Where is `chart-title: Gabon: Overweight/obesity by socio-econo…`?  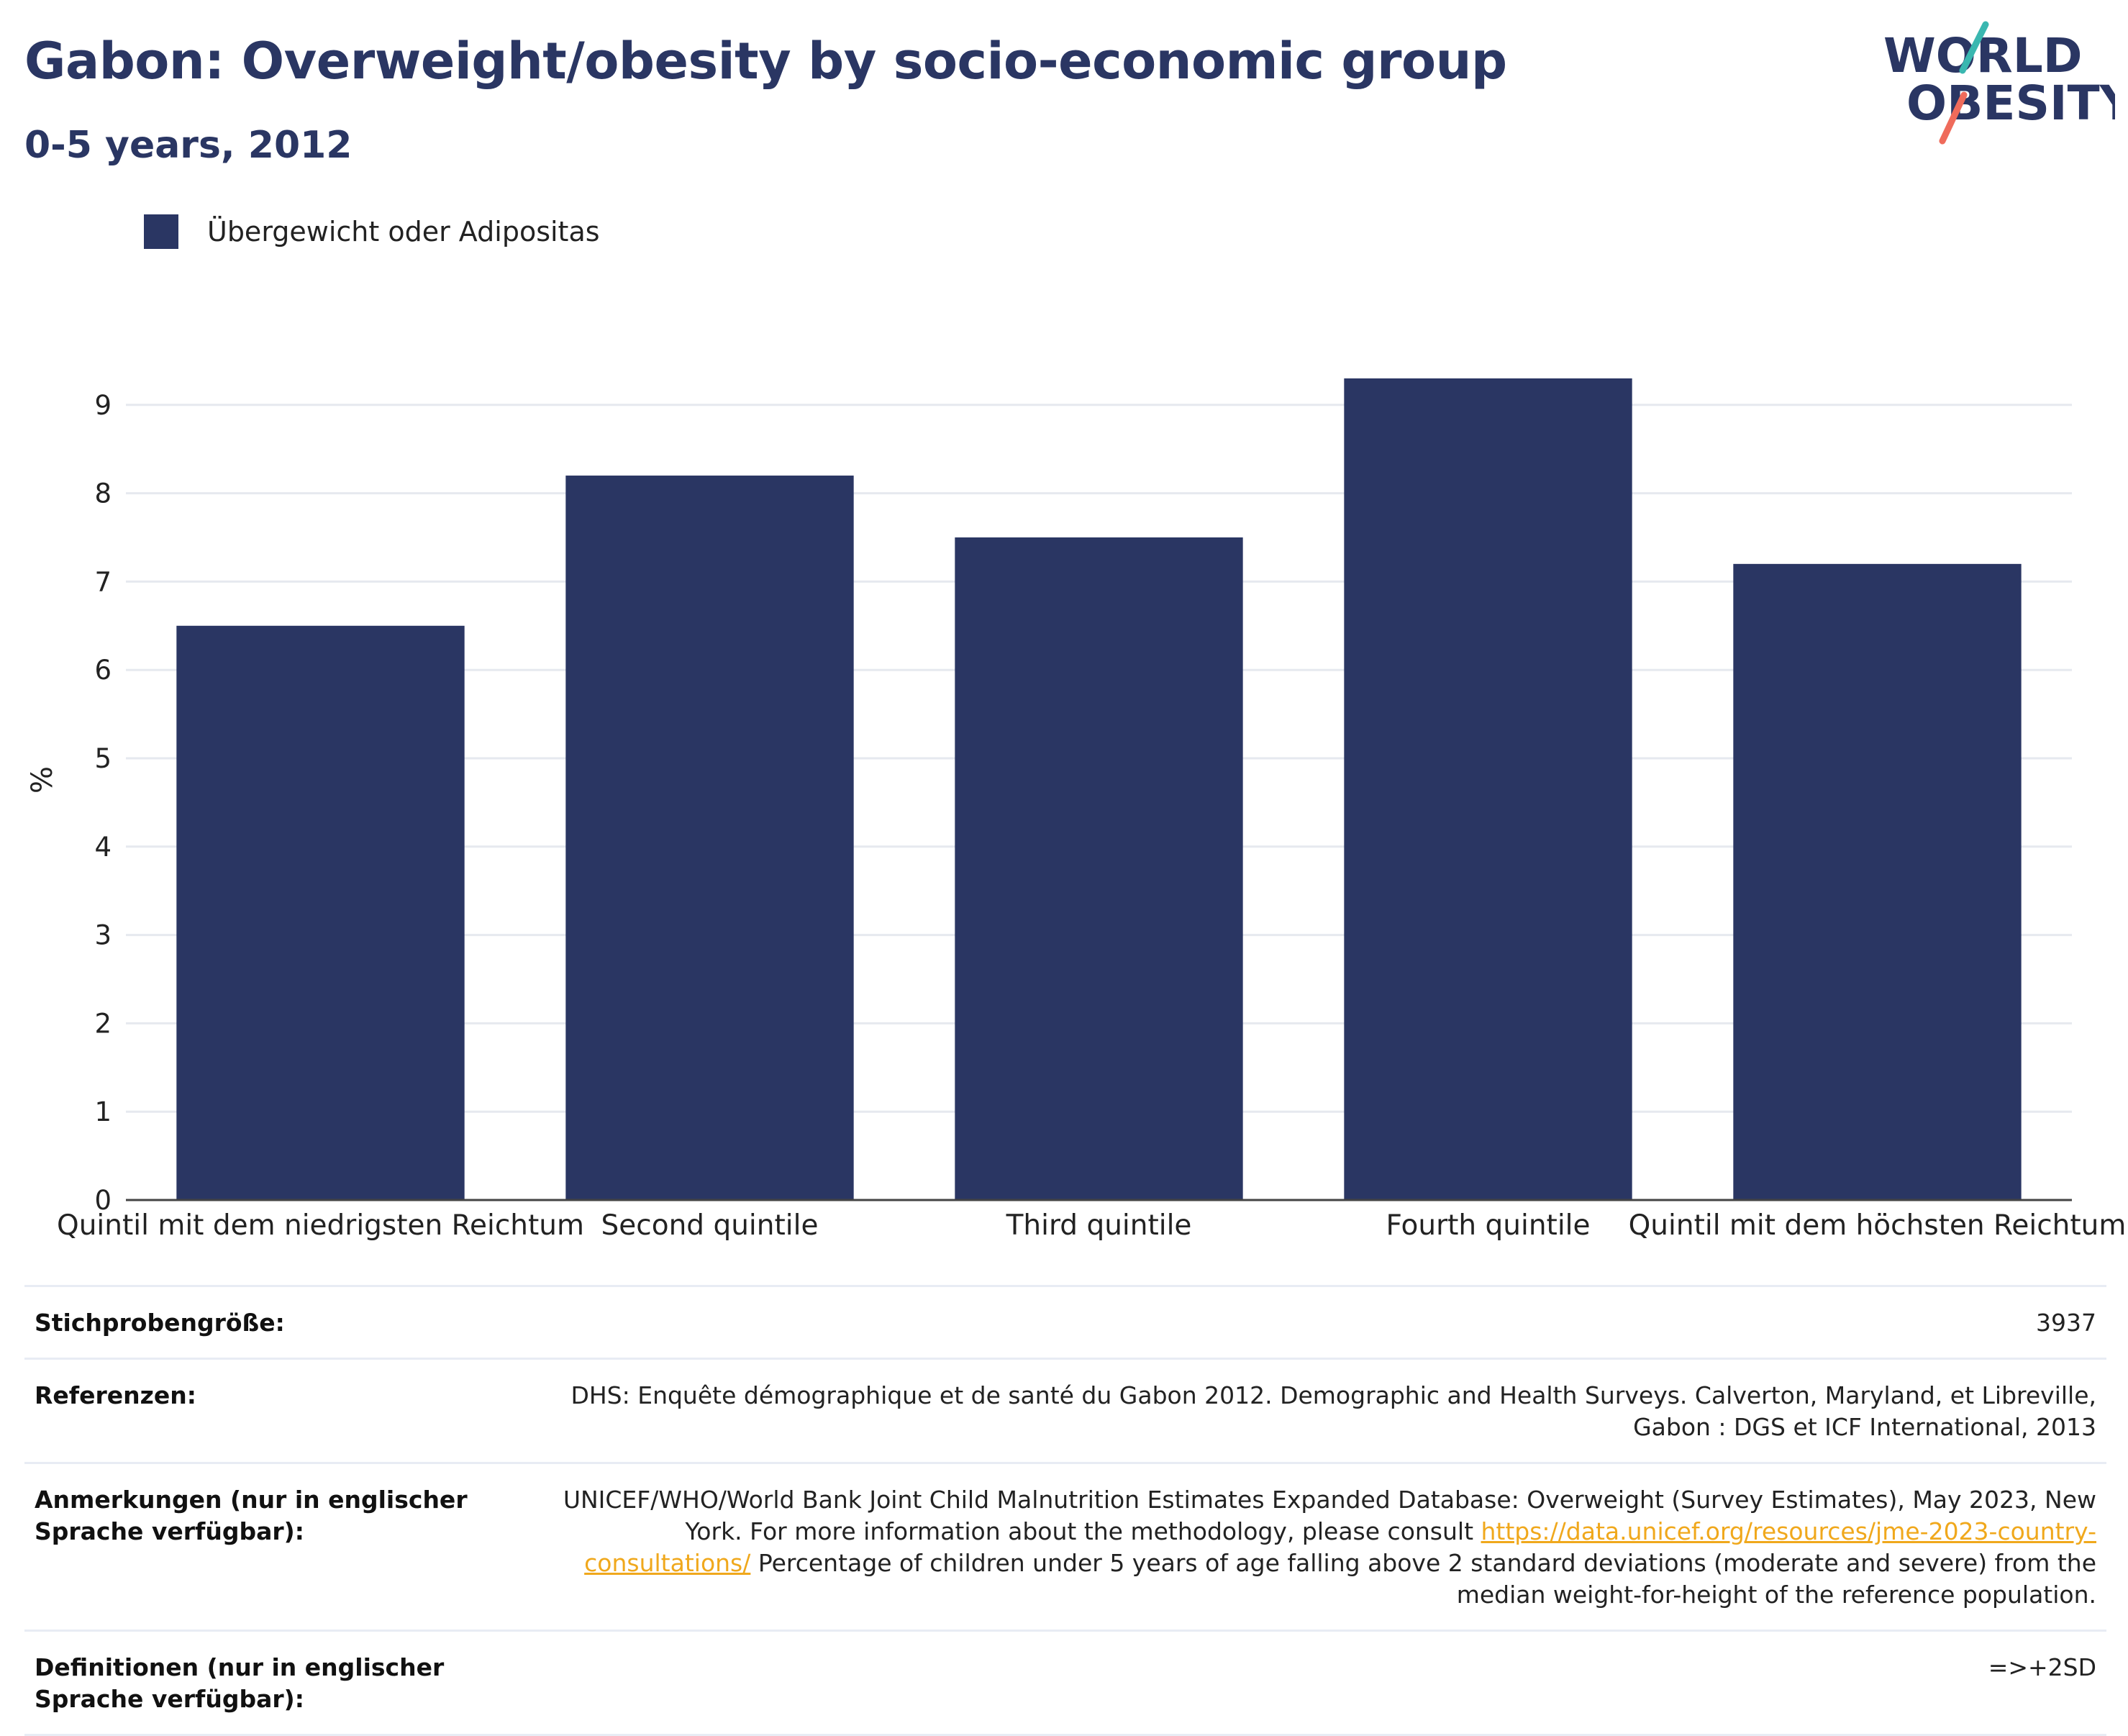
chart-title: Gabon: Overweight/obesity by socio-econo… is located at coordinates (765, 61).